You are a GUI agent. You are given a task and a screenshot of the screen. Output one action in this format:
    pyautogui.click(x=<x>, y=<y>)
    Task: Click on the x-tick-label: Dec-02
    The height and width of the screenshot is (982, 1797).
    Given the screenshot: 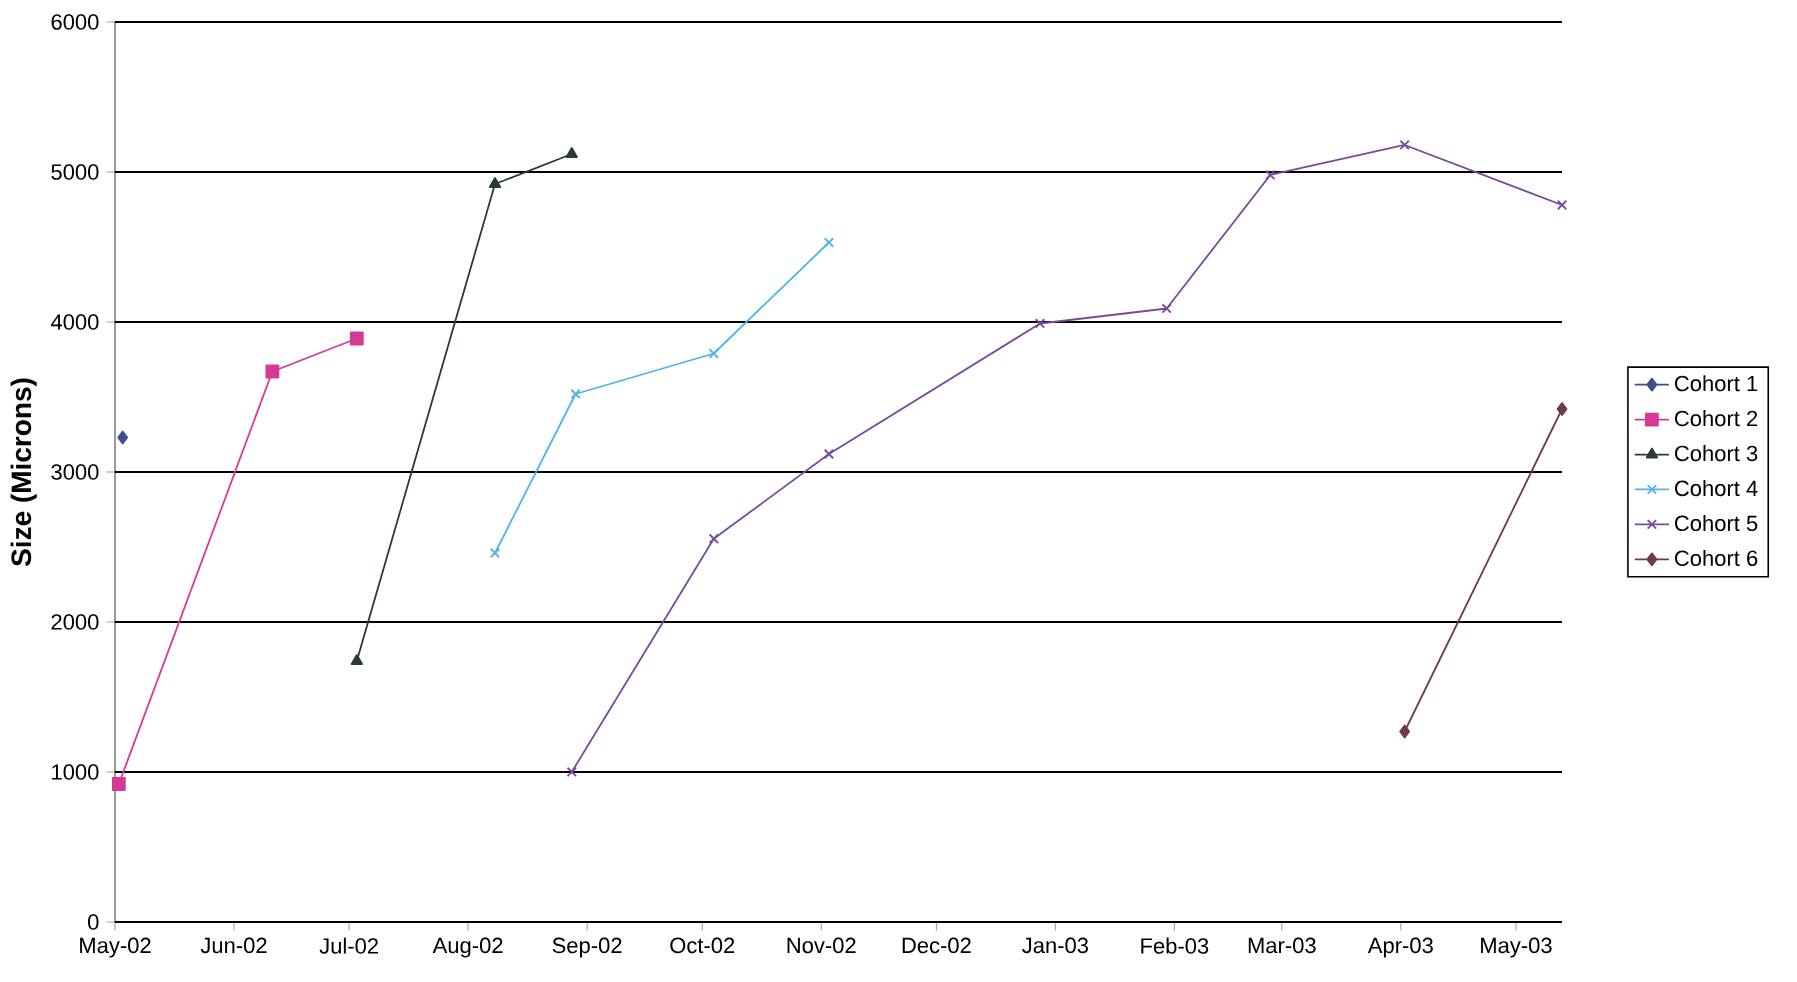 What is the action you would take?
    pyautogui.click(x=936, y=945)
    